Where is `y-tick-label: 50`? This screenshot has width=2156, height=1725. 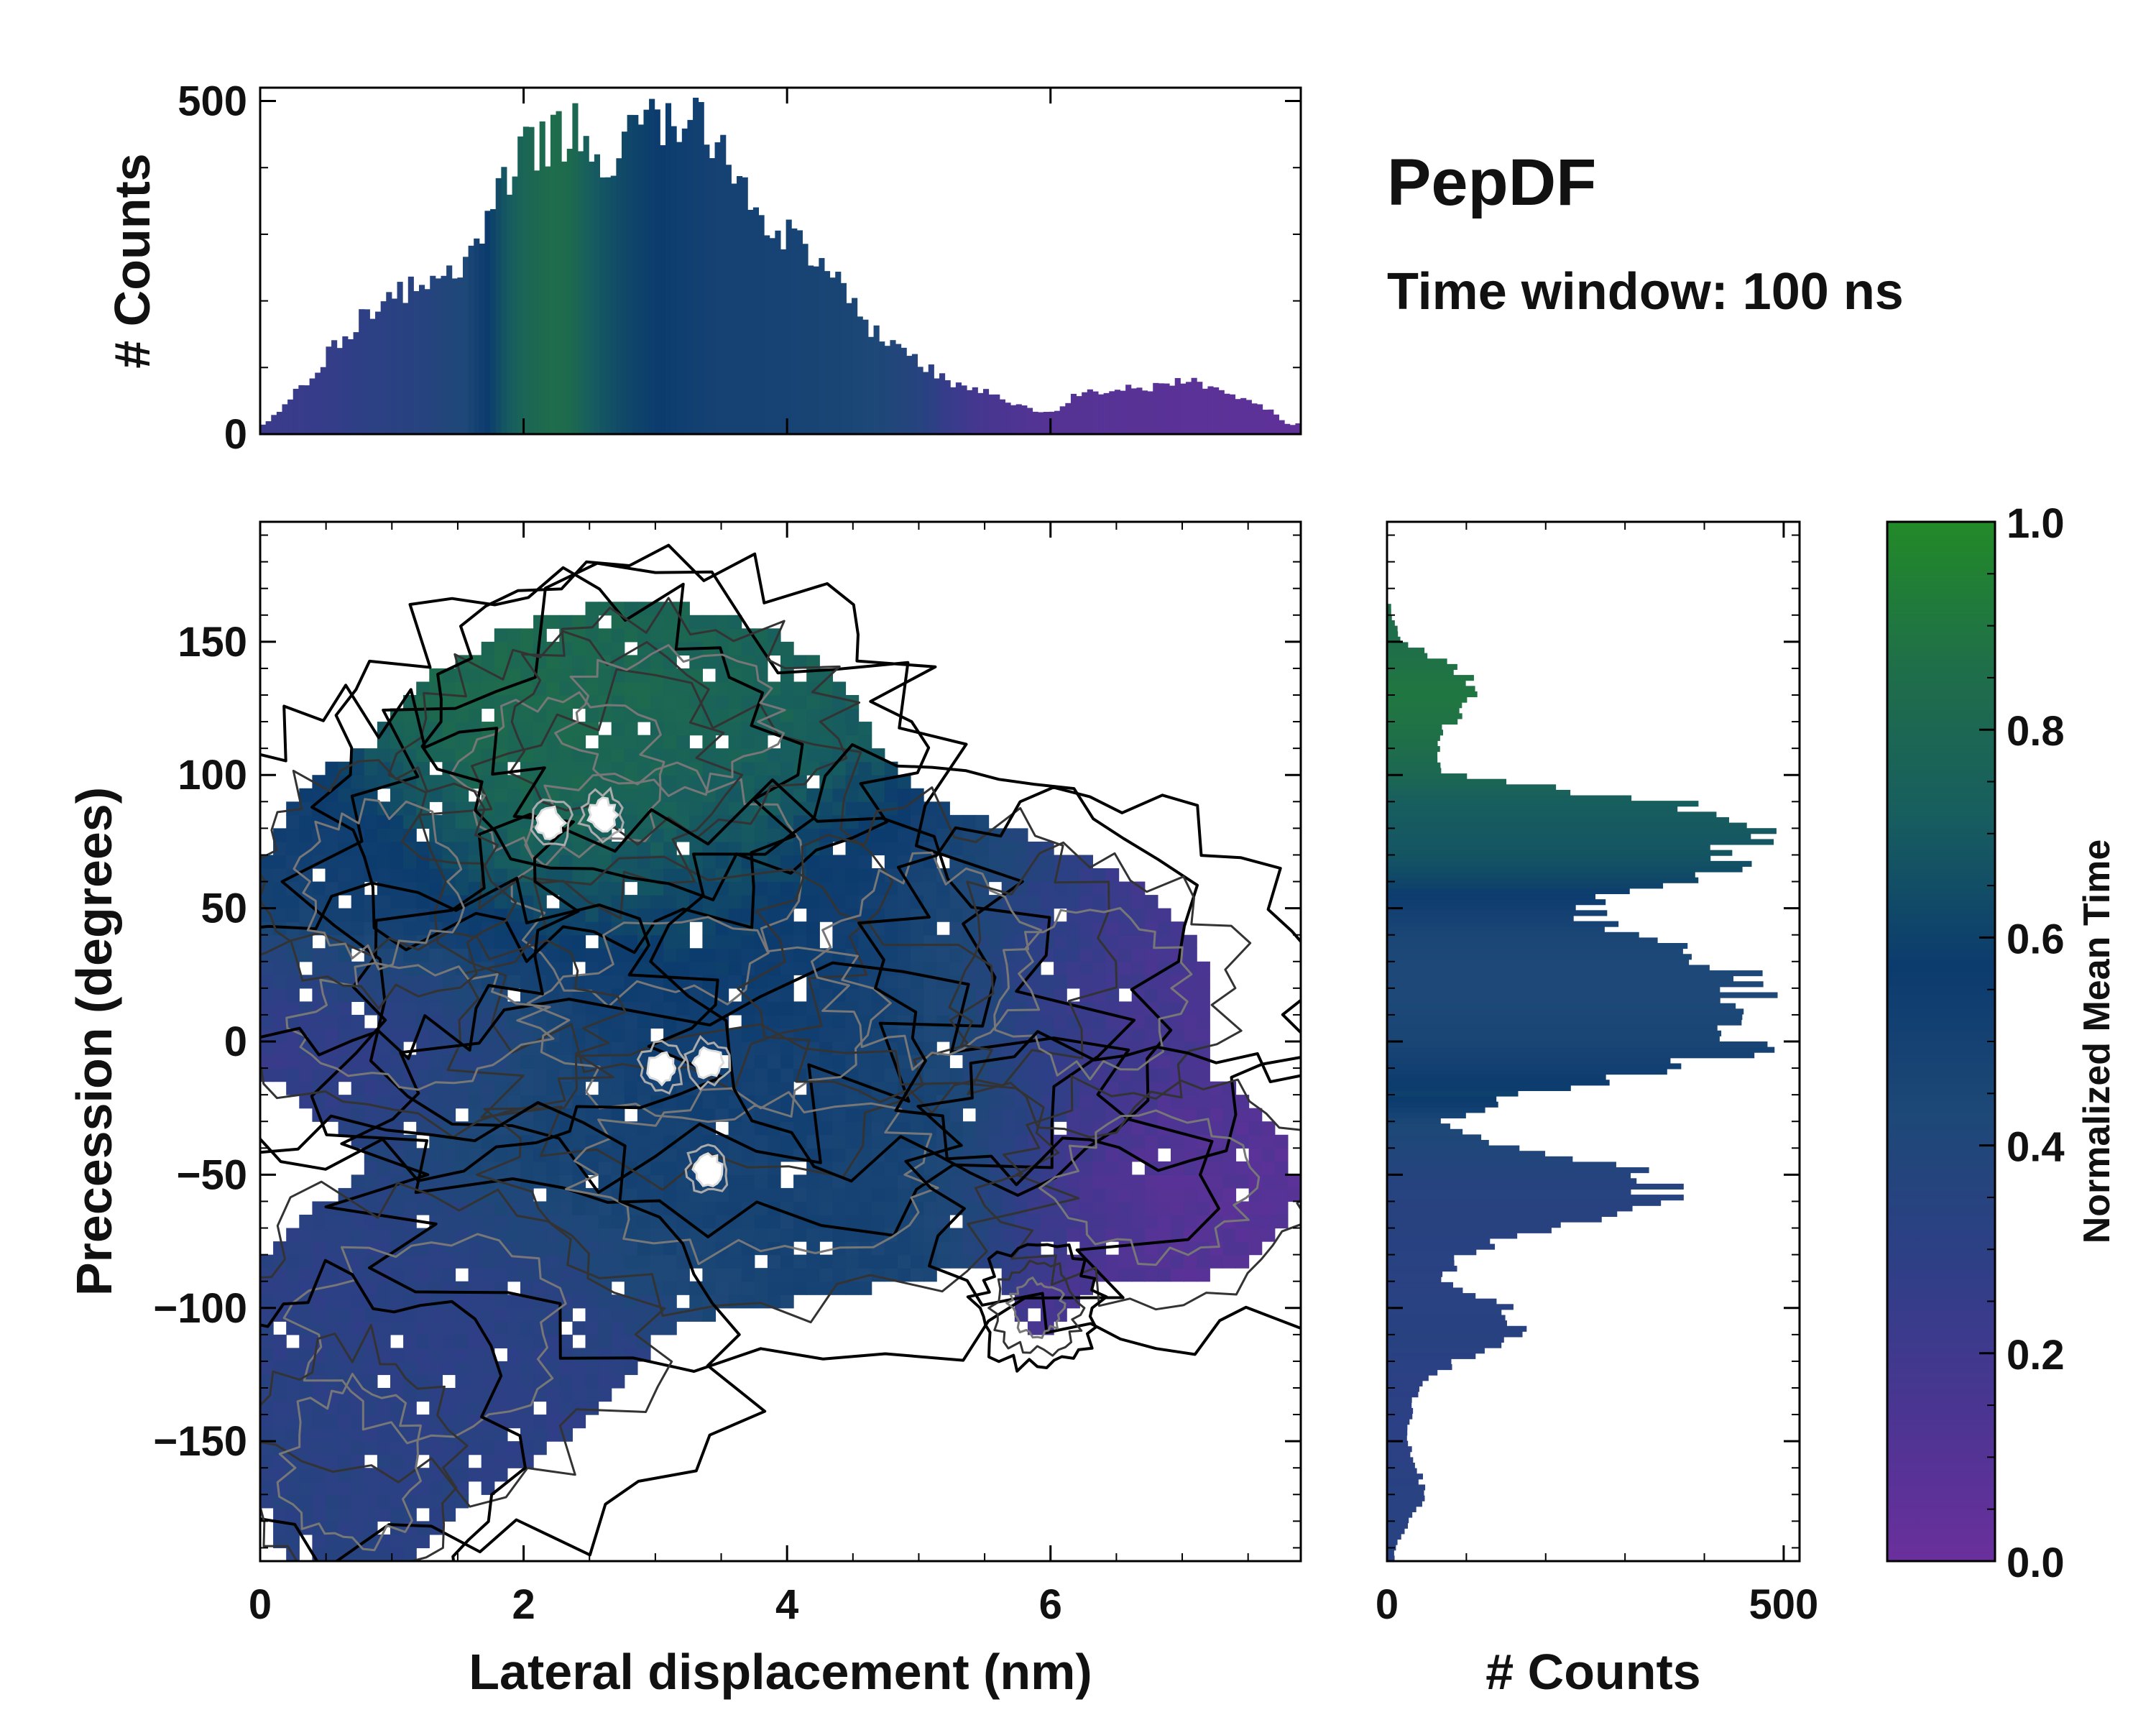 y-tick-label: 50 is located at coordinates (224, 909).